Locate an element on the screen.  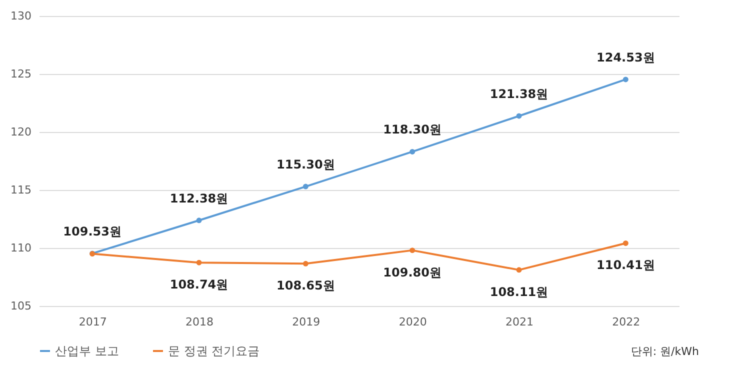
data-label: 110.41원 is located at coordinates (625, 265).